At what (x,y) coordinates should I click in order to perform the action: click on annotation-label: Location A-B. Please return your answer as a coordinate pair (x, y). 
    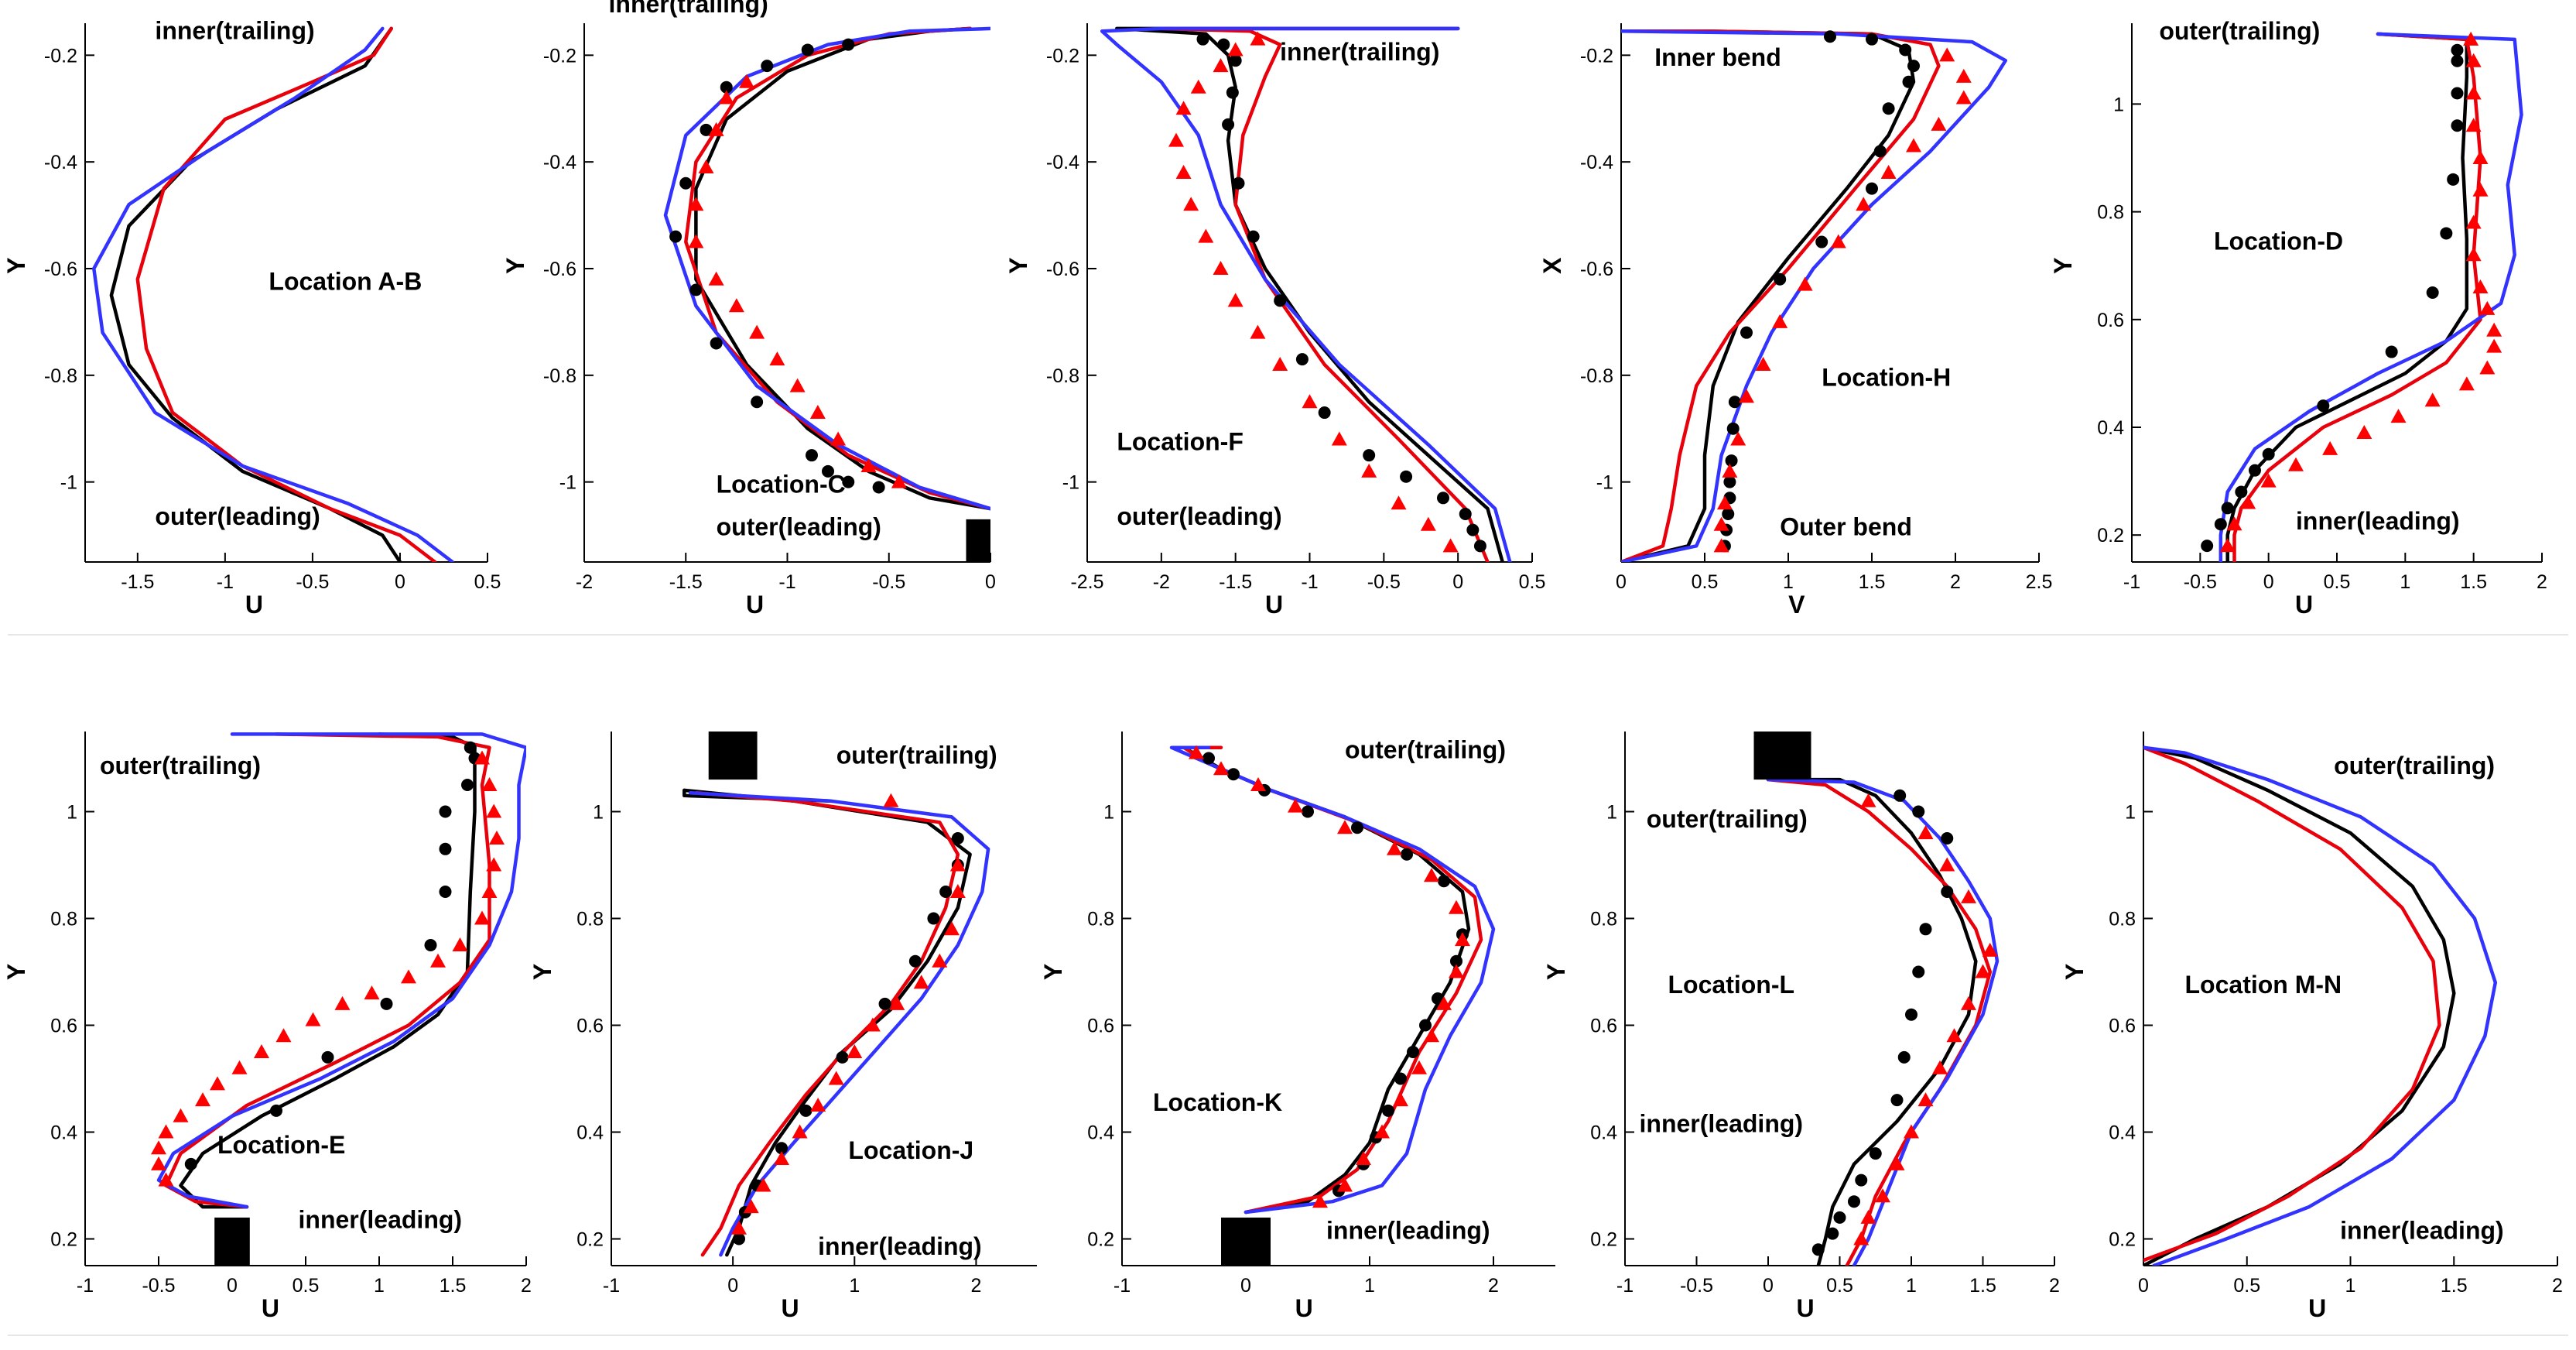
    Looking at the image, I should click on (346, 282).